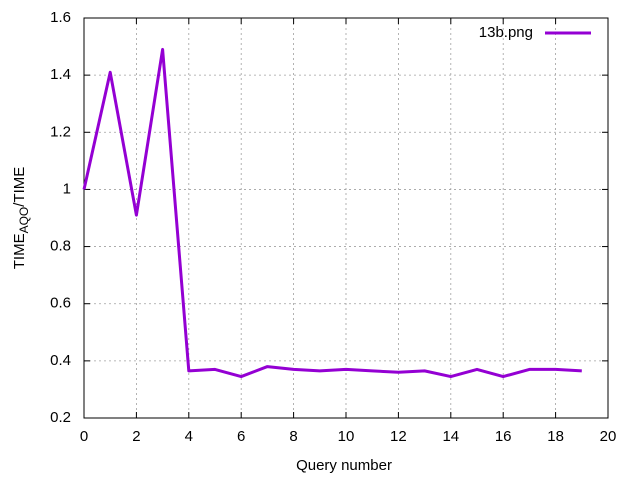 The width and height of the screenshot is (640, 480). What do you see at coordinates (60, 417) in the screenshot?
I see `y-tick-label: 0.2` at bounding box center [60, 417].